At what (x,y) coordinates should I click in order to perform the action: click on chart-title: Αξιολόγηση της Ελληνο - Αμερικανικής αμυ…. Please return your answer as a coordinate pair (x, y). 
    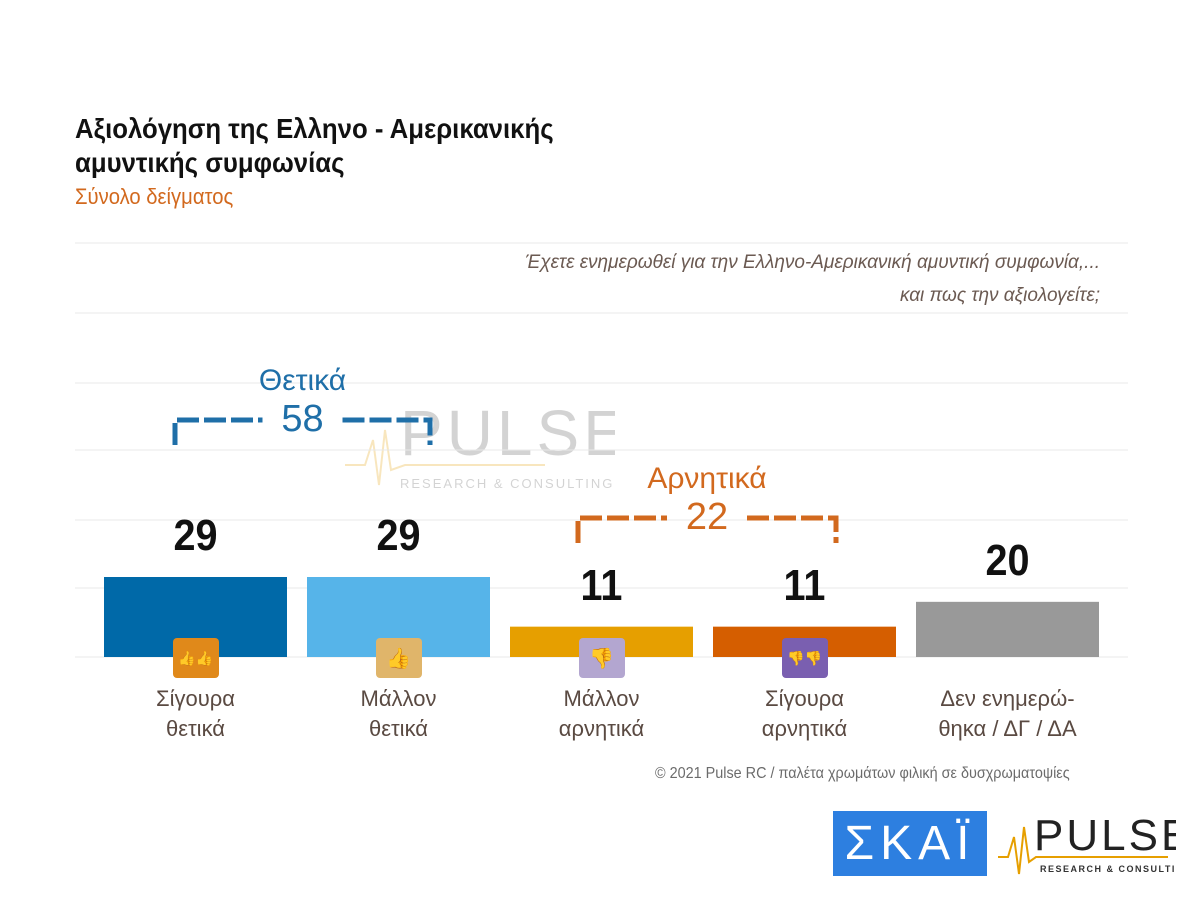
    Looking at the image, I should click on (351, 146).